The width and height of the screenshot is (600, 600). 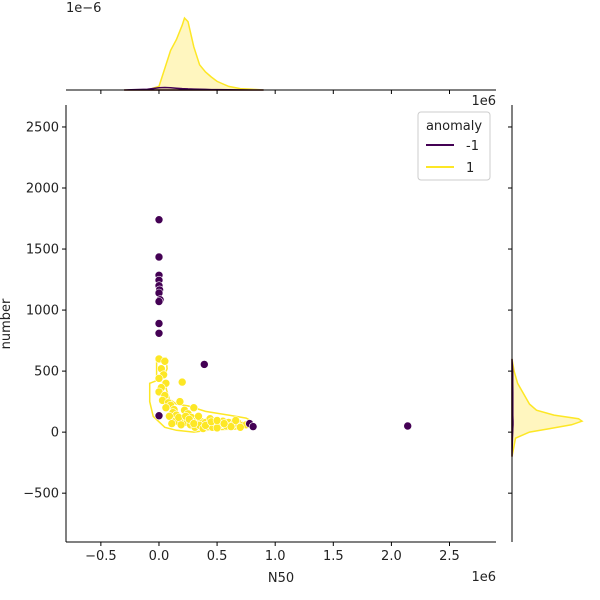 I want to click on y-tick-label: 1500, so click(x=42, y=250).